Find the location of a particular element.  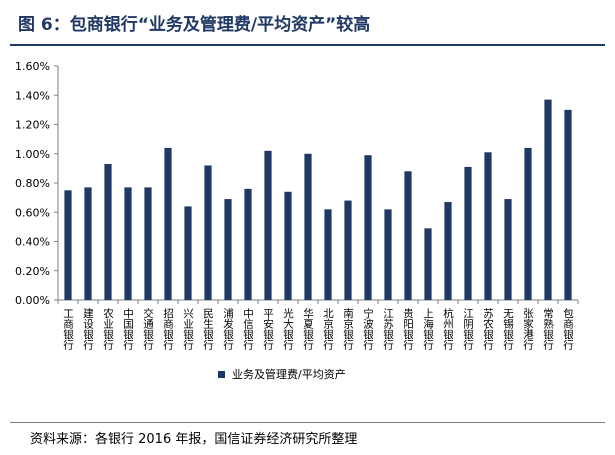

x-category-label: 贵阳银行 is located at coordinates (408, 329).